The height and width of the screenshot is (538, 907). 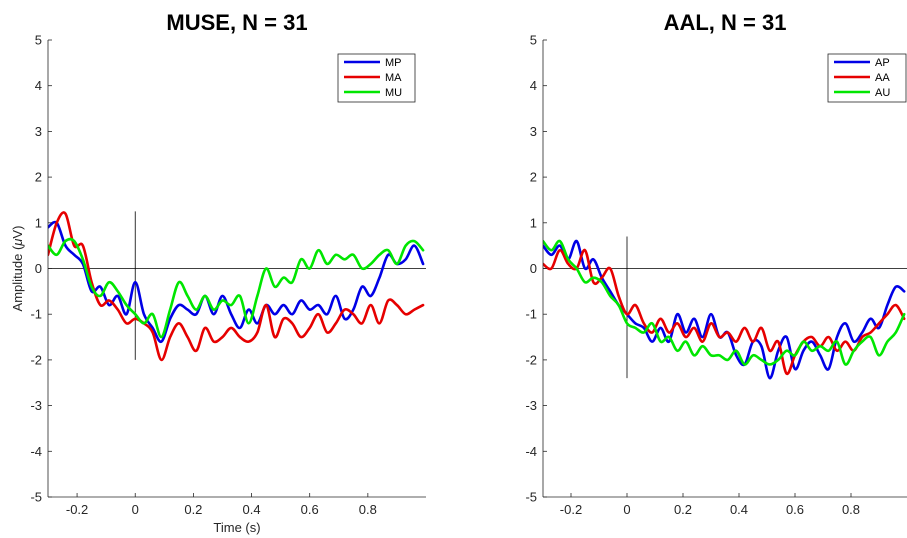 I want to click on y-axis-label-unit-prefix: μ, so click(x=17, y=243).